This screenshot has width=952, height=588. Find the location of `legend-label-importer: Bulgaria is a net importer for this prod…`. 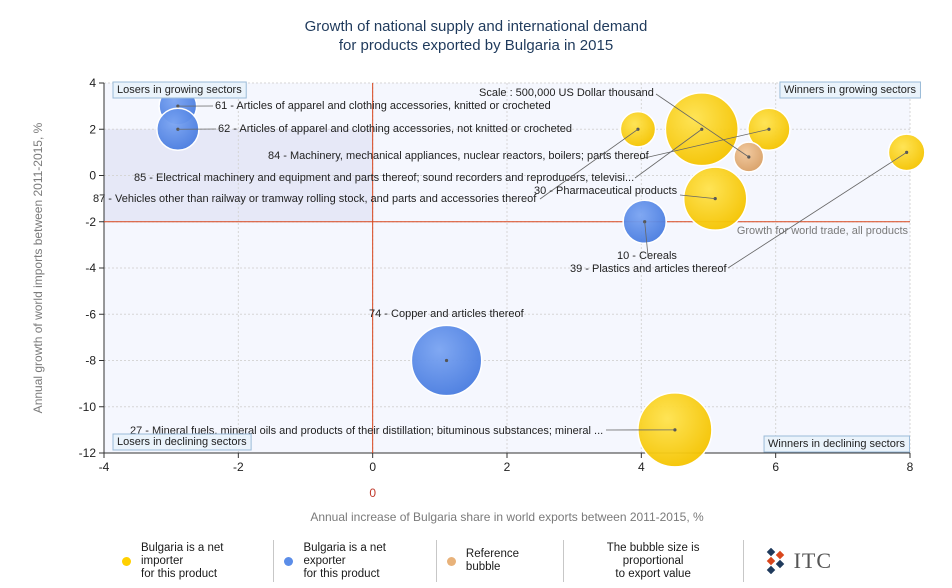

legend-label-importer: Bulgaria is a net importer for this prod… is located at coordinates (182, 560).